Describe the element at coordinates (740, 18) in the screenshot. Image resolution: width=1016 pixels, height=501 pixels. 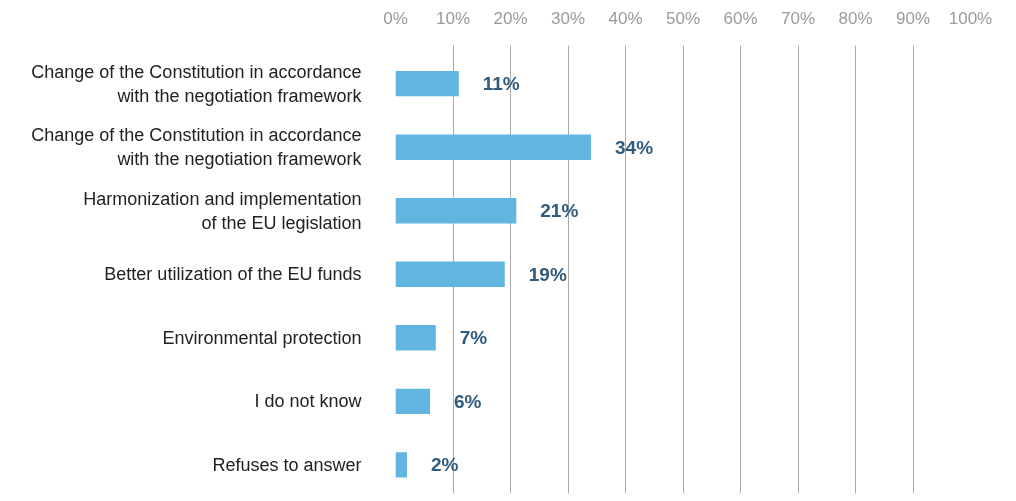
I see `x-tick-label: 60%` at that location.